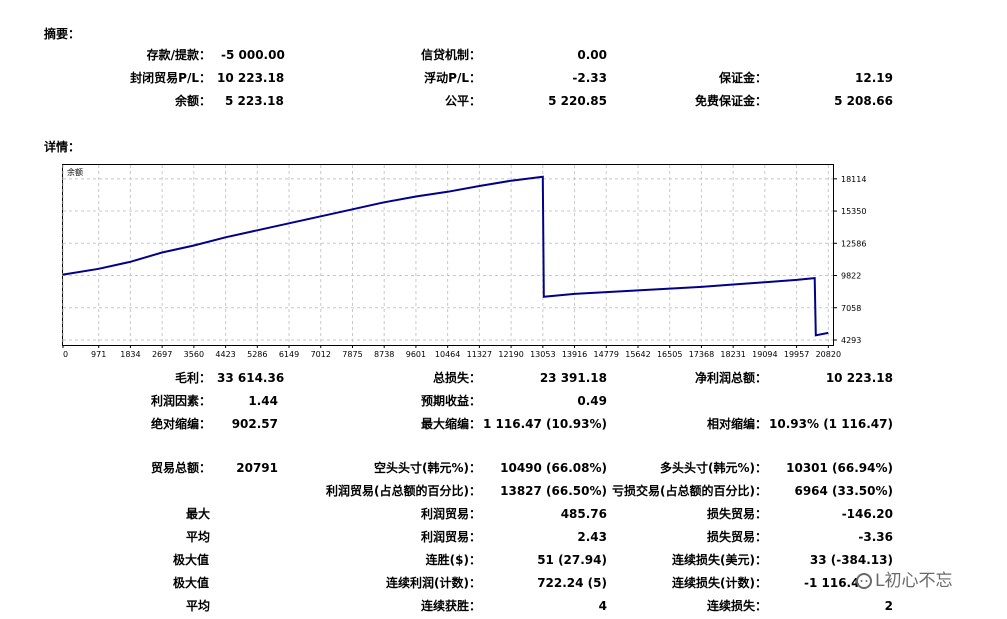 This screenshot has height=619, width=1007. What do you see at coordinates (254, 101) in the screenshot?
I see `balance-value: 5 223.18` at bounding box center [254, 101].